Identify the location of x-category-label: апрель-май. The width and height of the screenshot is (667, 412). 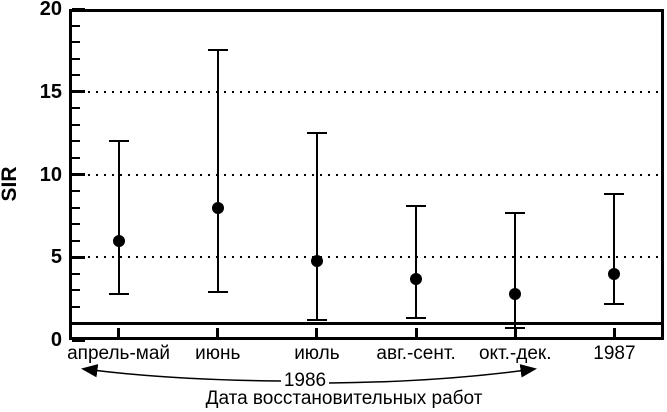
(119, 353).